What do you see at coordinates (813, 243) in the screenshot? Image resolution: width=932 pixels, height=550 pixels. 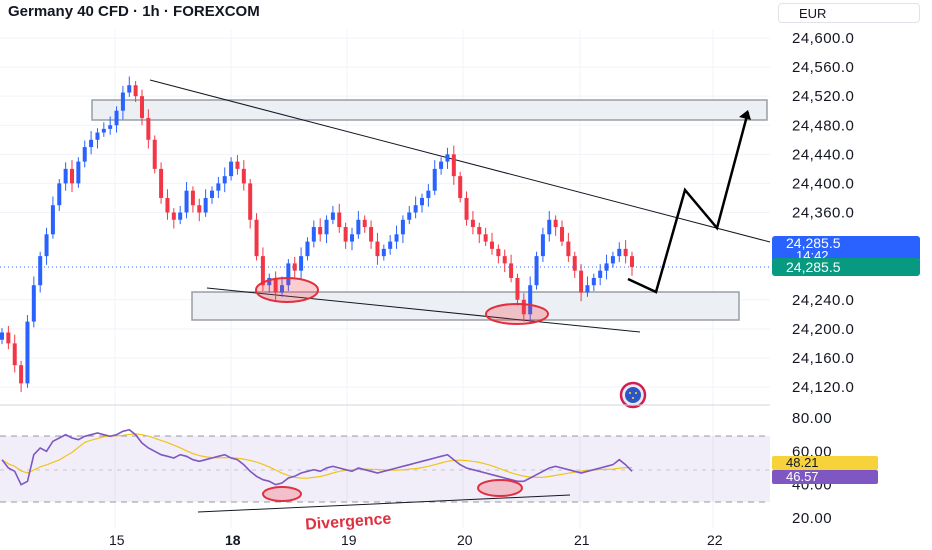 I see `svg-text: 24,285.5` at bounding box center [813, 243].